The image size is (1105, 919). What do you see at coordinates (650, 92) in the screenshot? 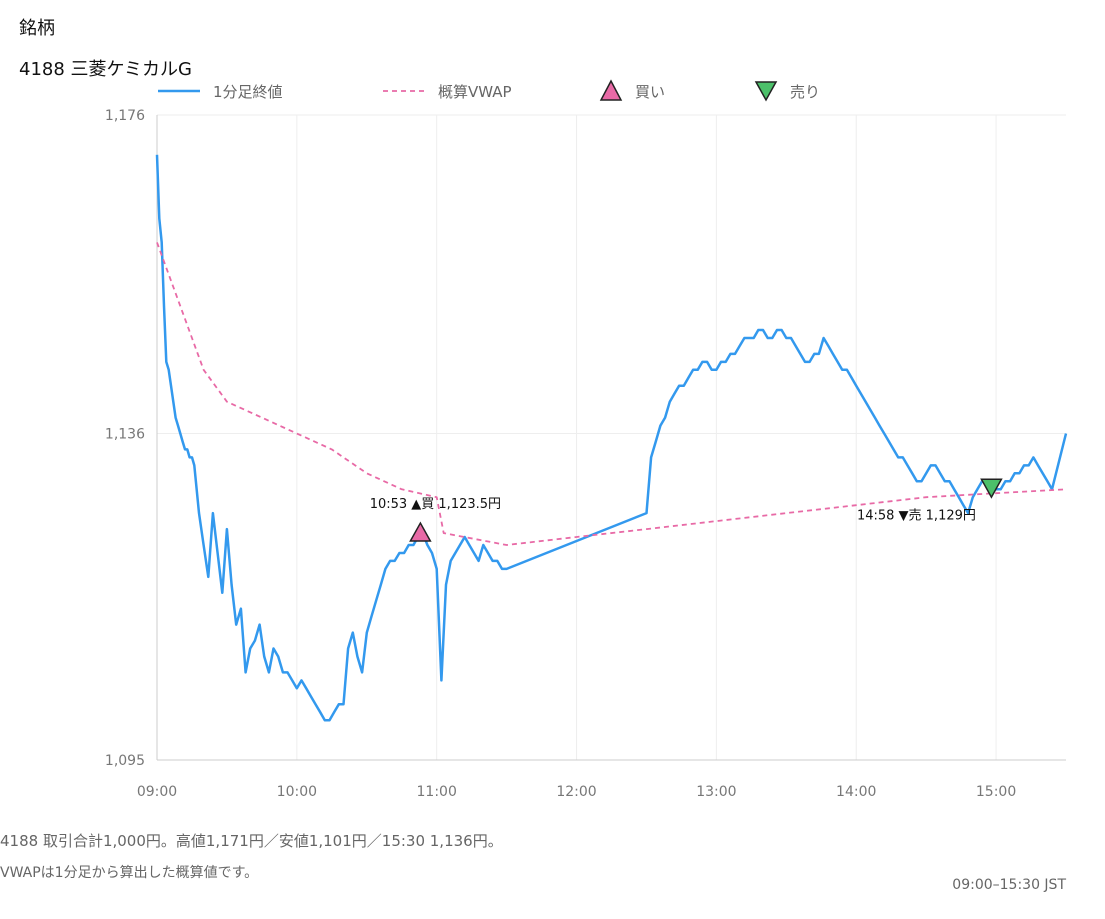
I see `legend-buy-label: 買い` at bounding box center [650, 92].